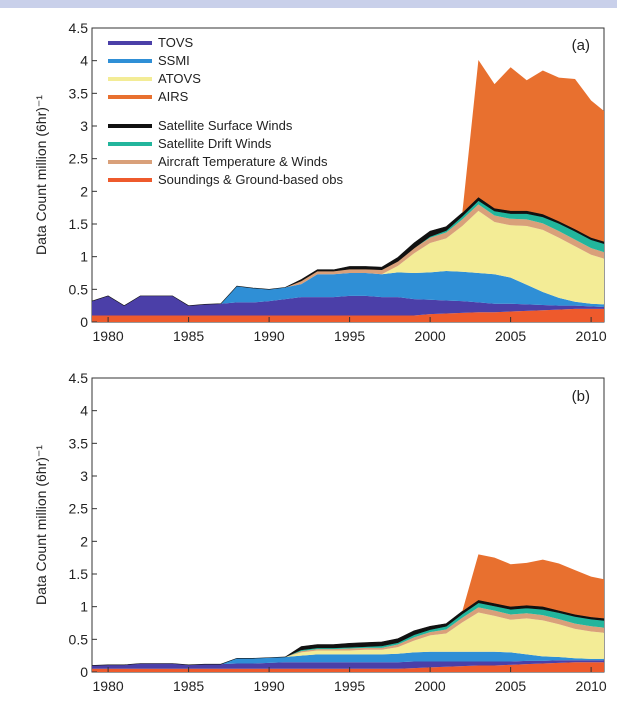 This screenshot has width=617, height=703. I want to click on area-b-airs, so click(348, 610).